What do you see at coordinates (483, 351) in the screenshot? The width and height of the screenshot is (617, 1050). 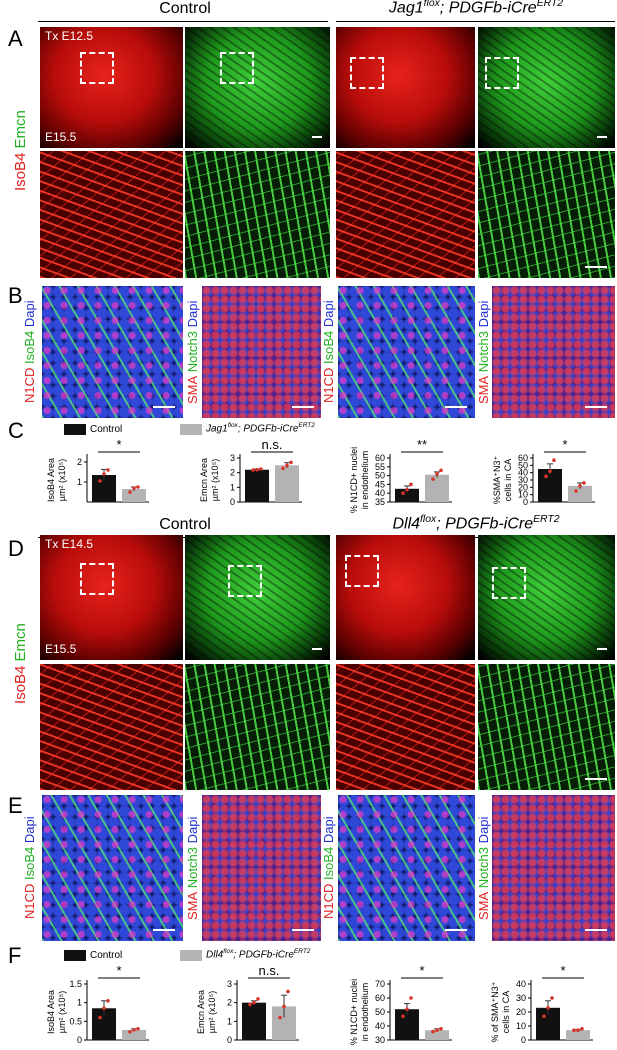 I see `stain: Notch3` at bounding box center [483, 351].